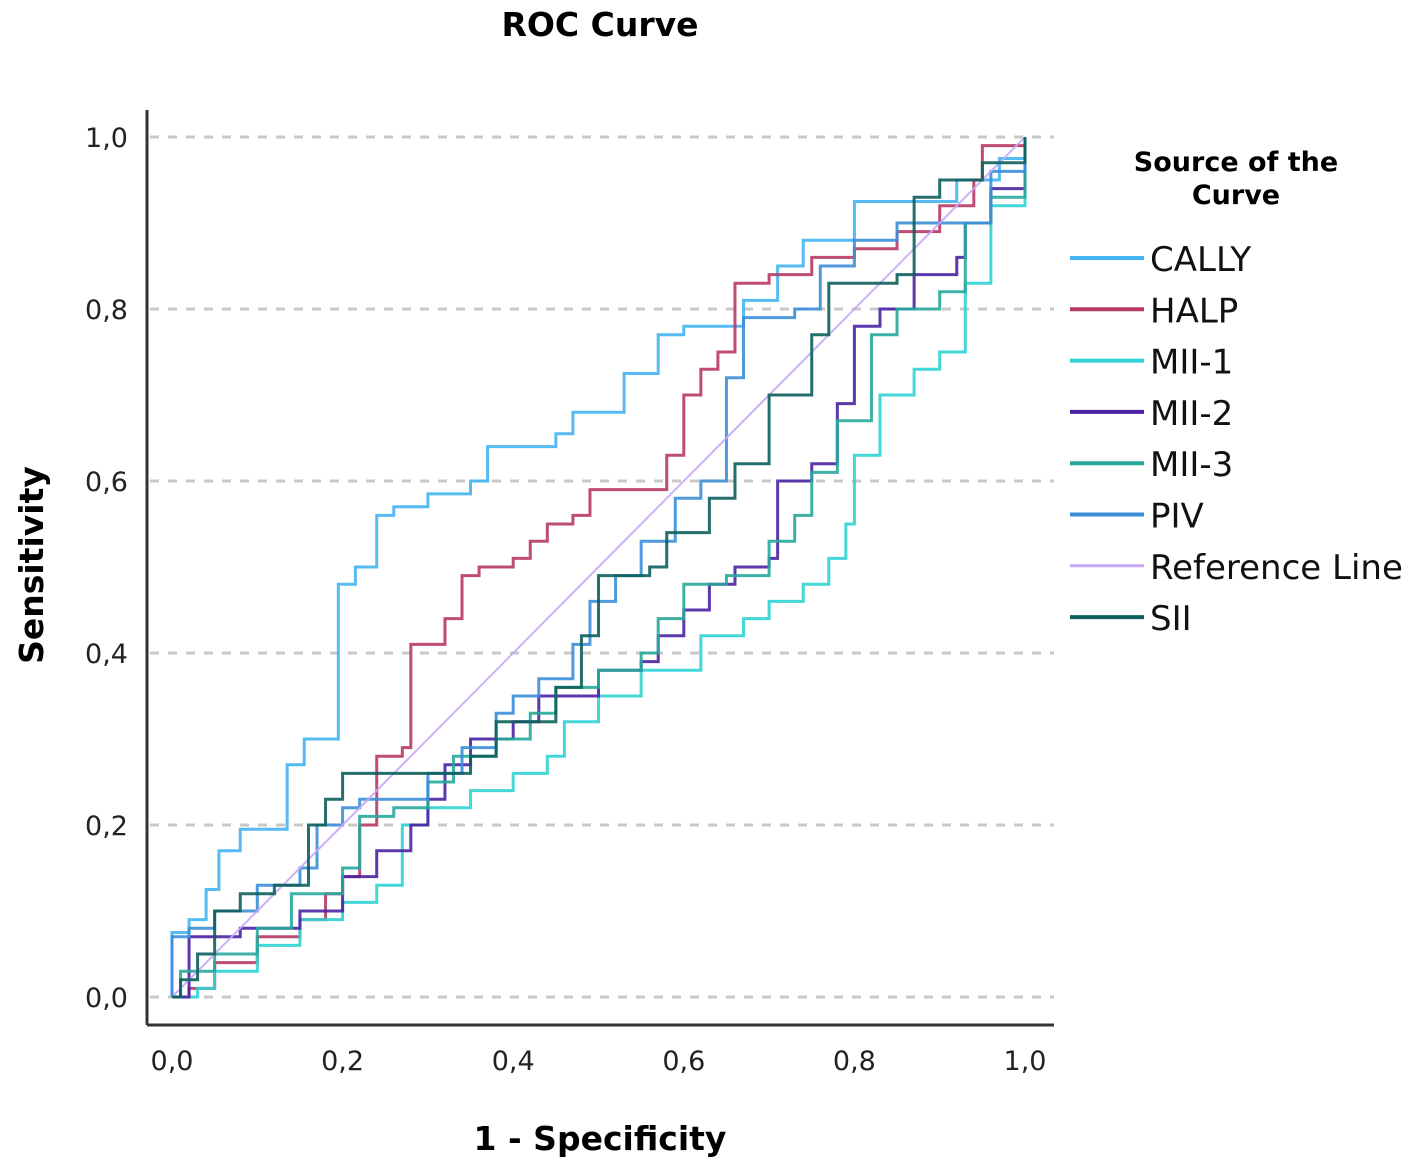 This screenshot has width=1418, height=1170. What do you see at coordinates (599, 24) in the screenshot?
I see `chart-title: ROC Curve` at bounding box center [599, 24].